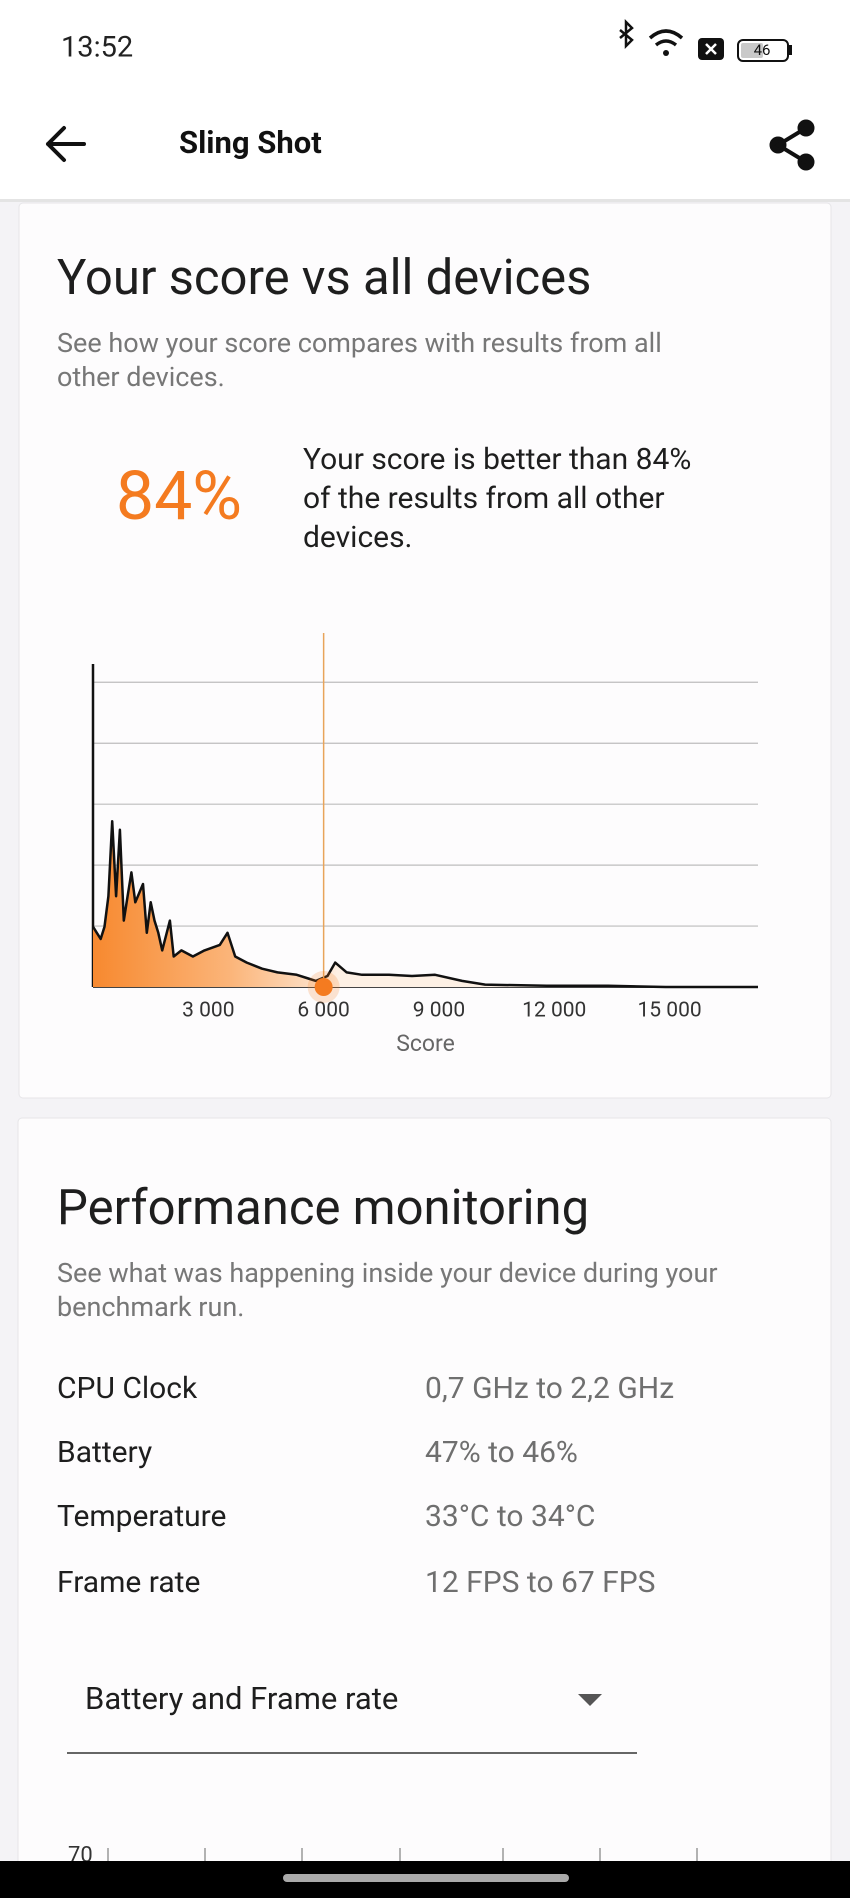 The width and height of the screenshot is (850, 1898). I want to click on dropdown-underline, so click(352, 1753).